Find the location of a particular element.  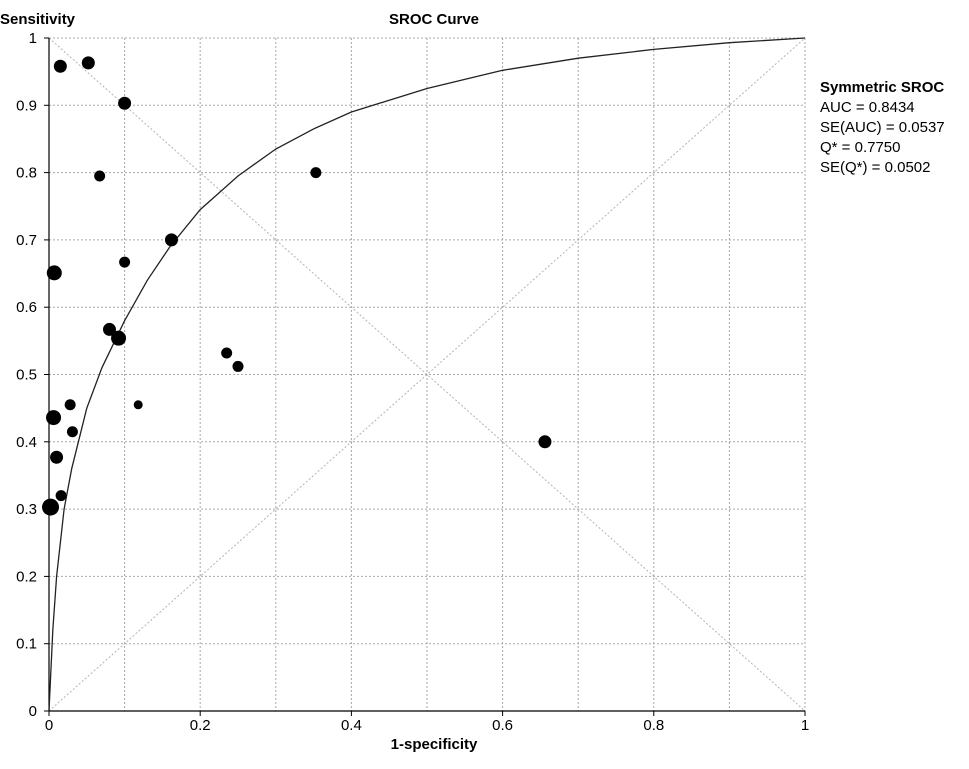

y-tick-label: 0 is located at coordinates (33, 711).